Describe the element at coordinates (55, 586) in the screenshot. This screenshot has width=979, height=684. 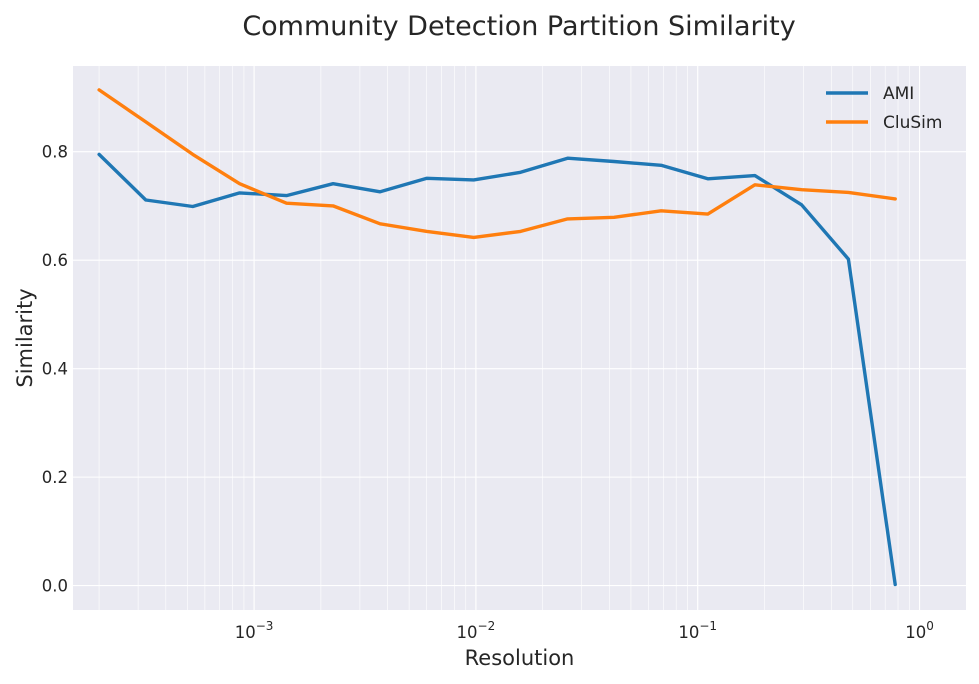
I see `y-tick-label: 0.0` at that location.